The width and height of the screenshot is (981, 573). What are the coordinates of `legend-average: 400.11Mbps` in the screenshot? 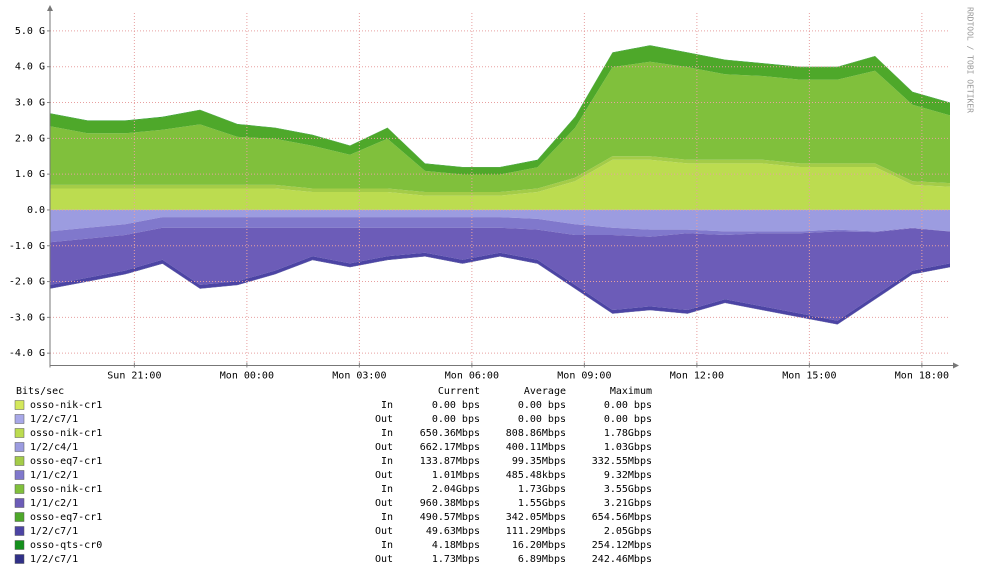 It's located at (536, 447).